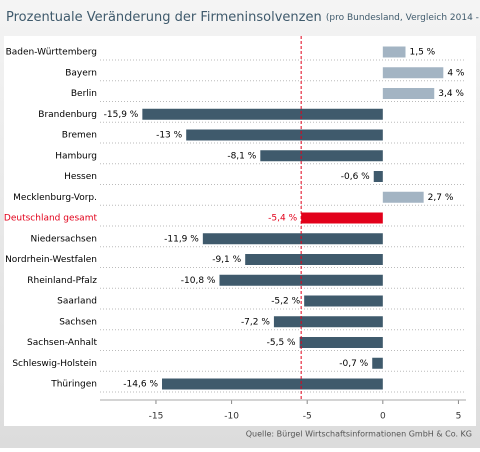 Image resolution: width=480 pixels, height=452 pixels. Describe the element at coordinates (55, 198) in the screenshot. I see `category-label: Mecklenburg-Vorp.` at that location.